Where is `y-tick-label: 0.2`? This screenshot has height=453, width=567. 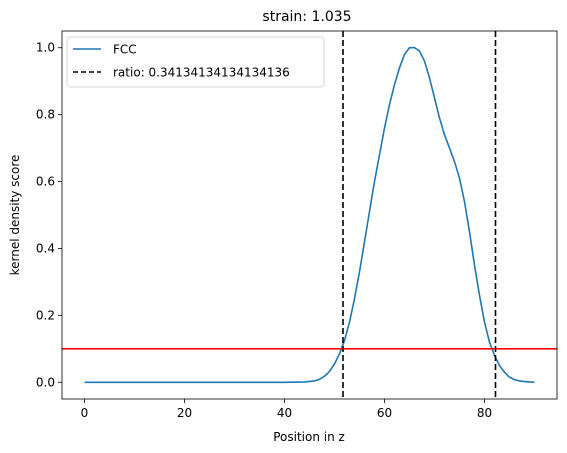 y-tick-label: 0.2 is located at coordinates (45, 315).